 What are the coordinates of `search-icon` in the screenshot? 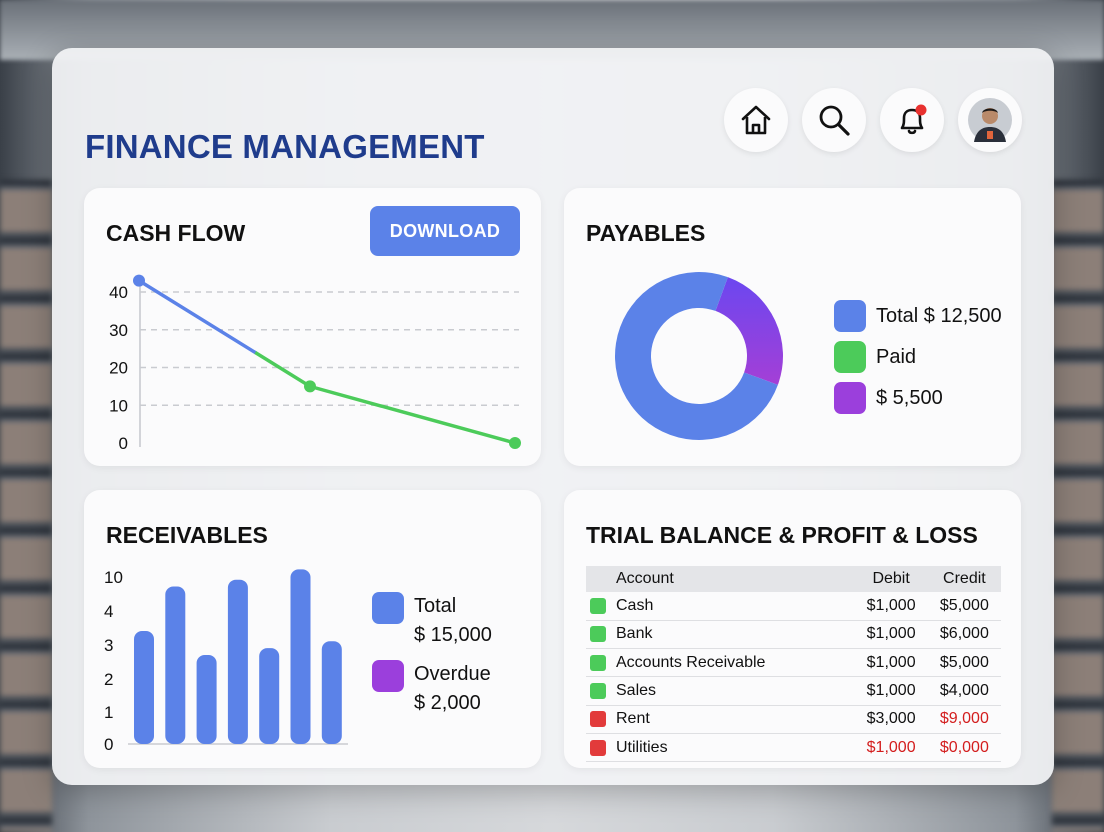 It's located at (834, 120).